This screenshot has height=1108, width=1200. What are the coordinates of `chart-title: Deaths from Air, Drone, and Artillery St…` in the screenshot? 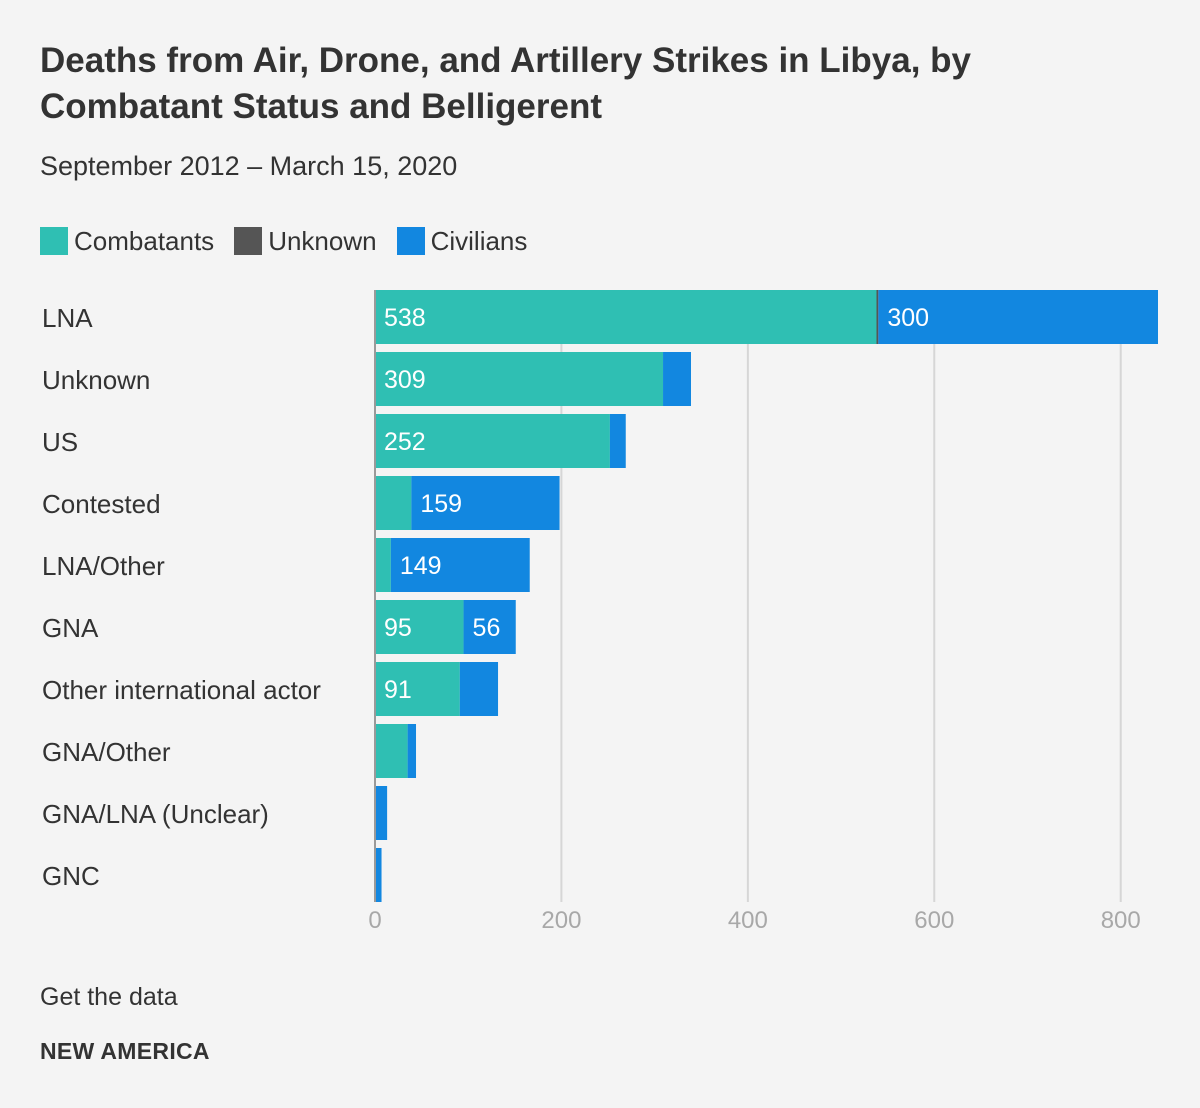 It's located at (505, 83).